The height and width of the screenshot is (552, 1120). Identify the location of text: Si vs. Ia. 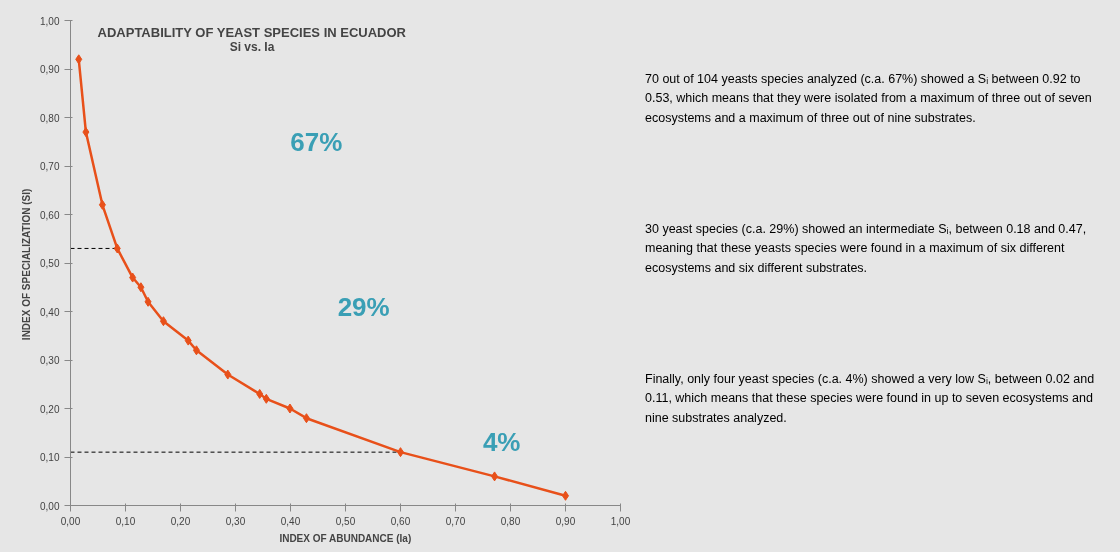
(252, 47).